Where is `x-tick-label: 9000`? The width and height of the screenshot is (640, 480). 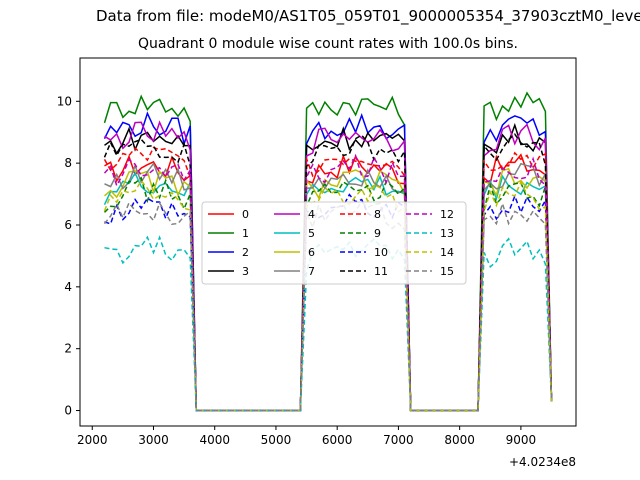
x-tick-label: 9000 is located at coordinates (521, 440).